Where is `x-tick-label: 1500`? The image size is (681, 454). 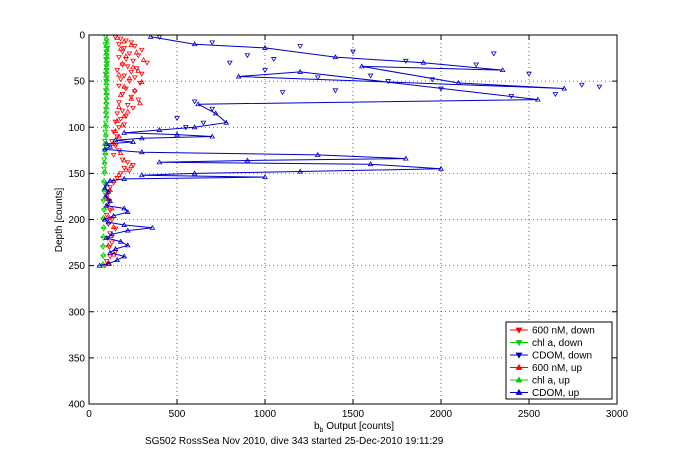 x-tick-label: 1500 is located at coordinates (353, 414).